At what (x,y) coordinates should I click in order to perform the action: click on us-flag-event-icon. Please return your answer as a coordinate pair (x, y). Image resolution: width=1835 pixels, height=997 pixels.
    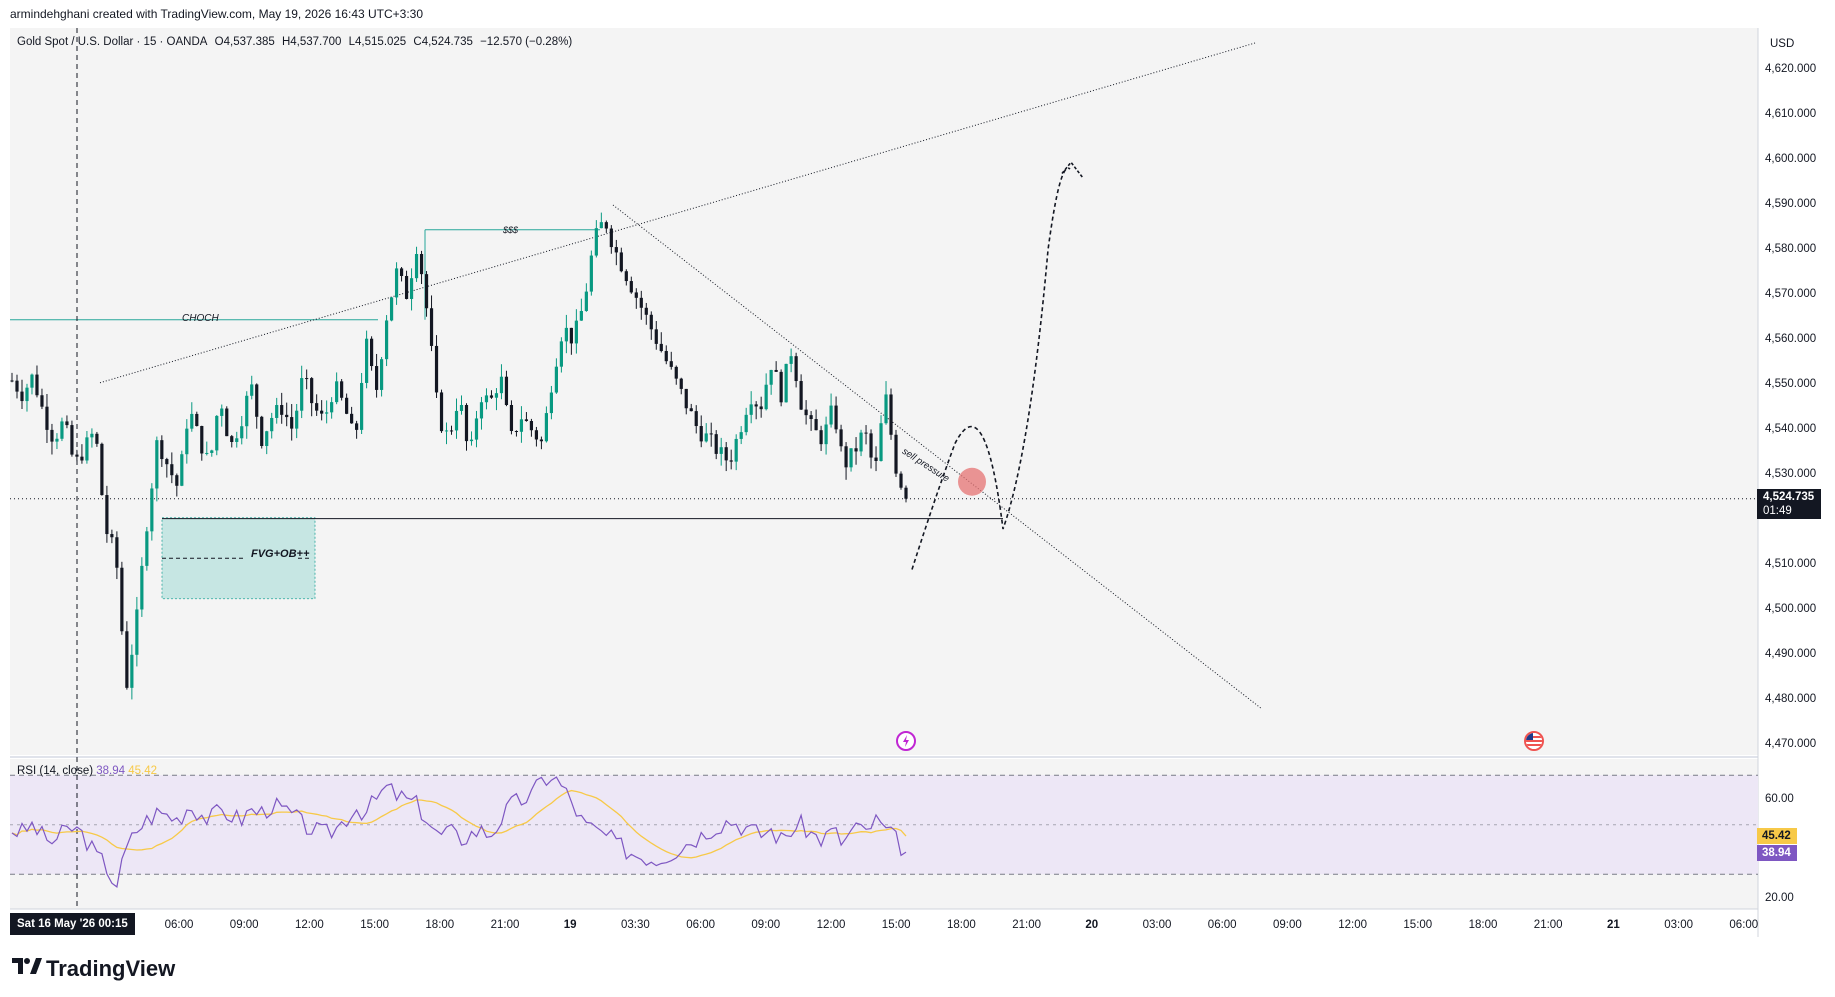
    Looking at the image, I should click on (1534, 741).